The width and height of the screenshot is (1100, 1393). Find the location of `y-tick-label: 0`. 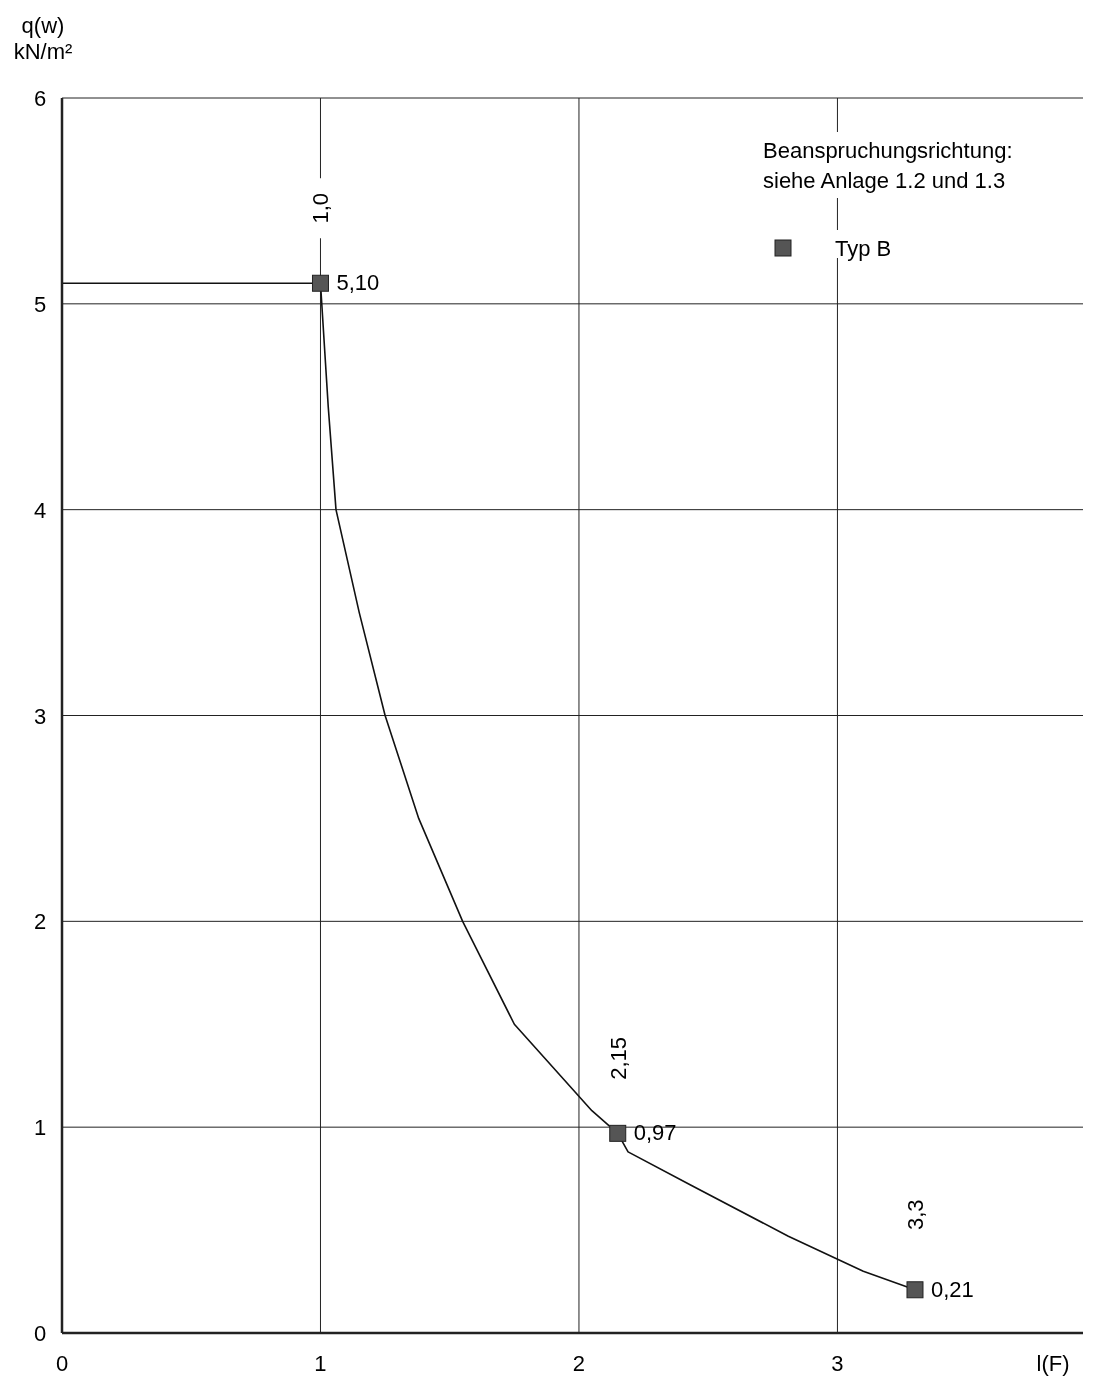

y-tick-label: 0 is located at coordinates (40, 1333).